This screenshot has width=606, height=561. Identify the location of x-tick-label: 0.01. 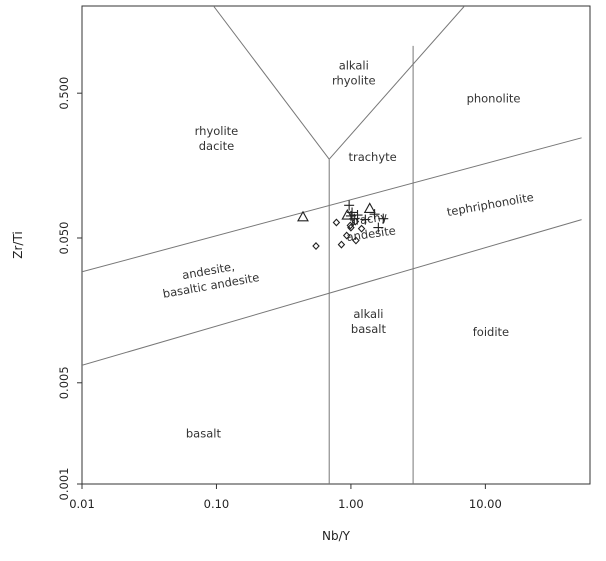
(82, 504).